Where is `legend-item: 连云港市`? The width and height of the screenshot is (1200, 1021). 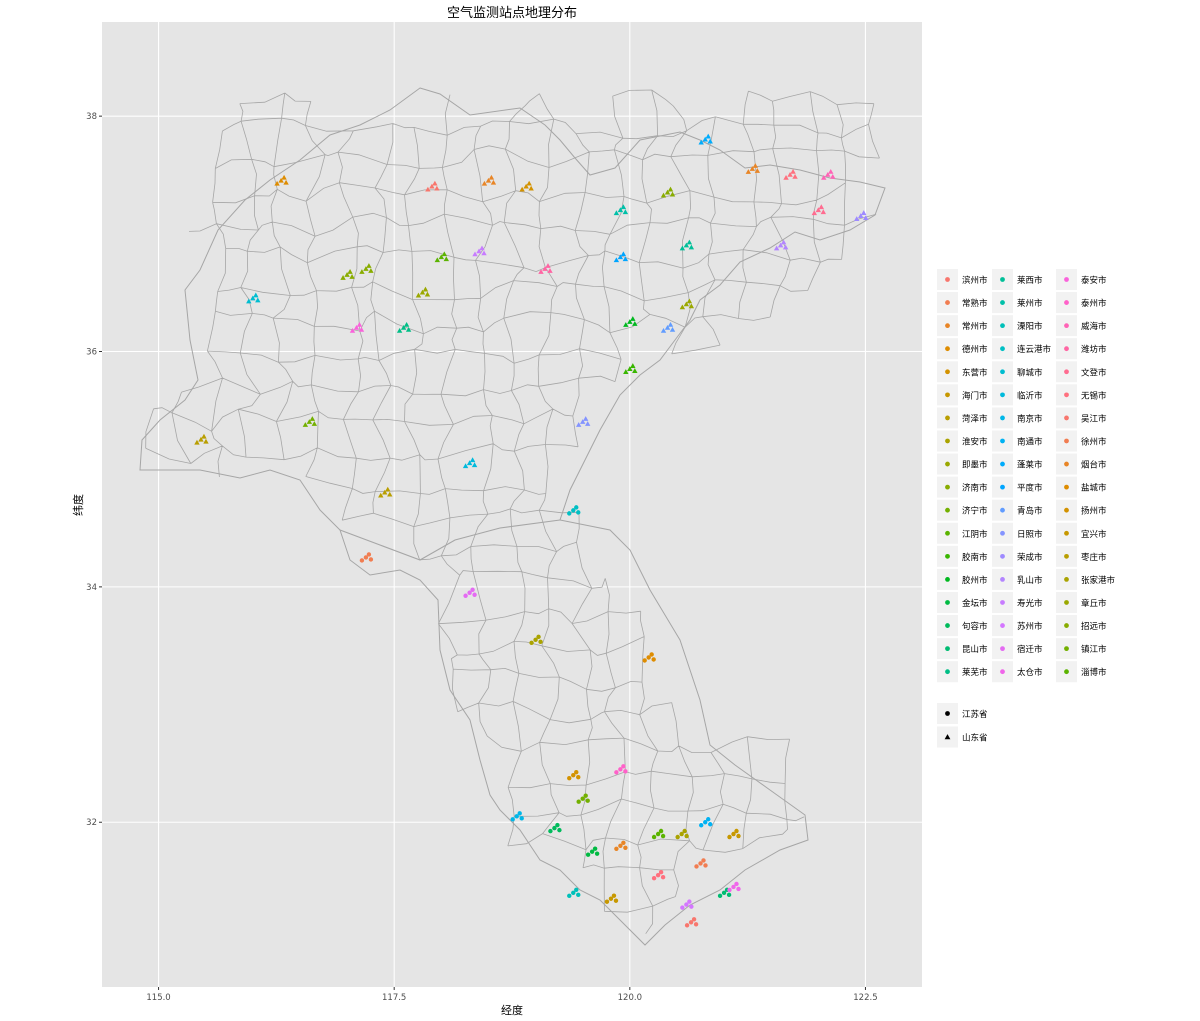 legend-item: 连云港市 is located at coordinates (1022, 349).